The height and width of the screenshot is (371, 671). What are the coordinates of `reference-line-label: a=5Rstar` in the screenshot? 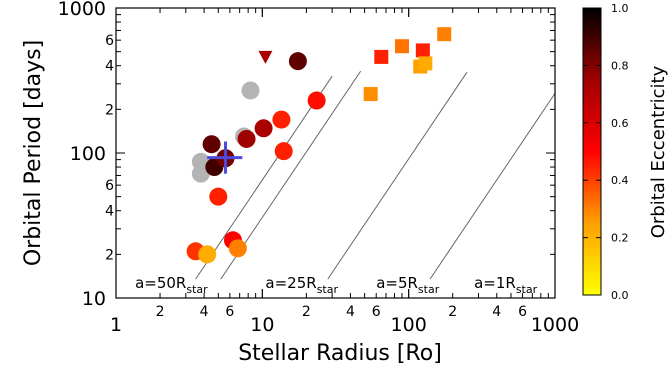 It's located at (408, 285).